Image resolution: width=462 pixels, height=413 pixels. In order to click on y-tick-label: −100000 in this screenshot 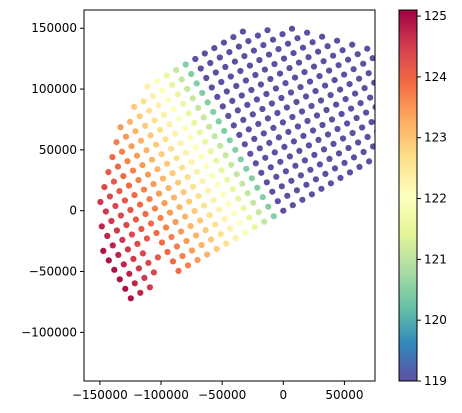, I will do `click(49, 332)`.